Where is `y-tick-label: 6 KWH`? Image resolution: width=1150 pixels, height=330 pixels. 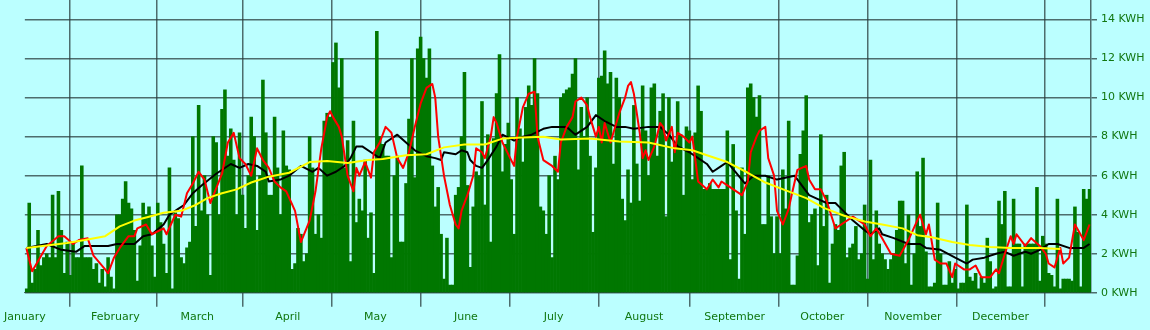 y-tick-label: 6 KWH is located at coordinates (1119, 175).